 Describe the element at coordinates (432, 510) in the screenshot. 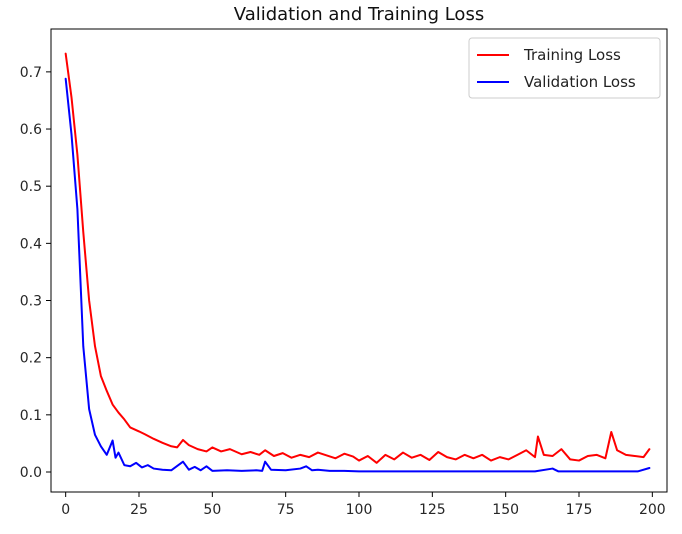

I see `x-tick-label: 125` at that location.